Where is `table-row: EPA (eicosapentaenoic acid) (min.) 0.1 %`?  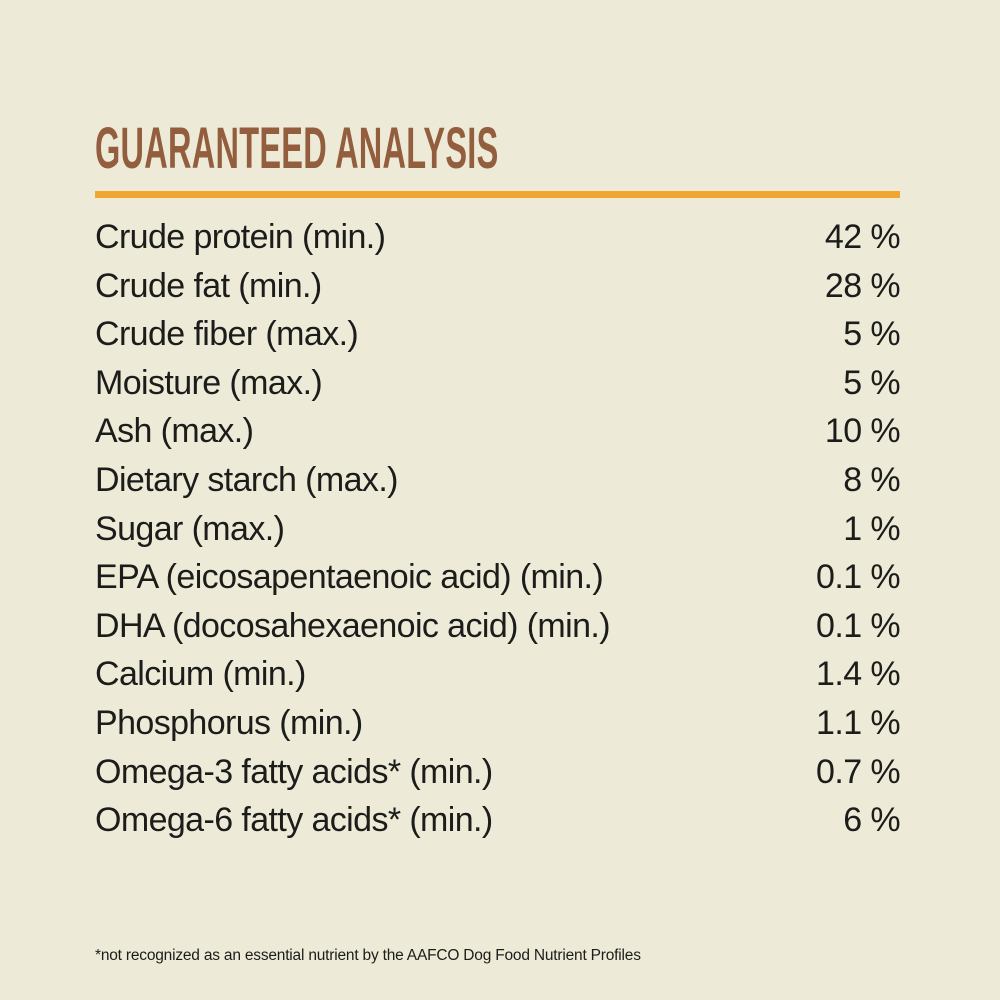
table-row: EPA (eicosapentaenoic acid) (min.) 0.1 % is located at coordinates (498, 577).